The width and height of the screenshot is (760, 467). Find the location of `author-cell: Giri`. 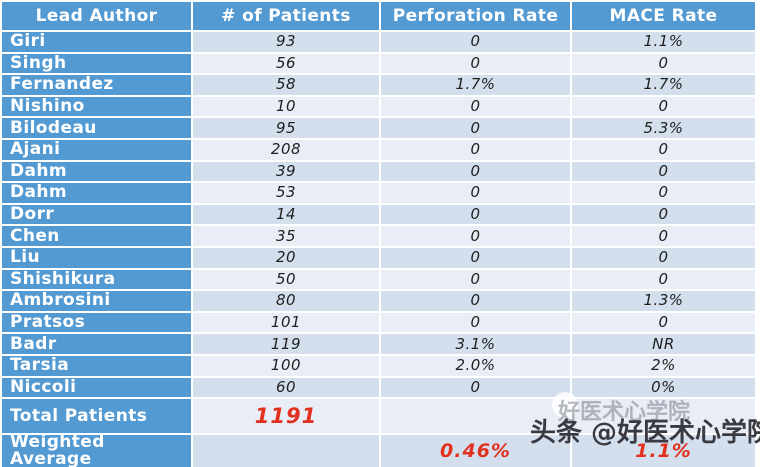

author-cell: Giri is located at coordinates (96, 42).